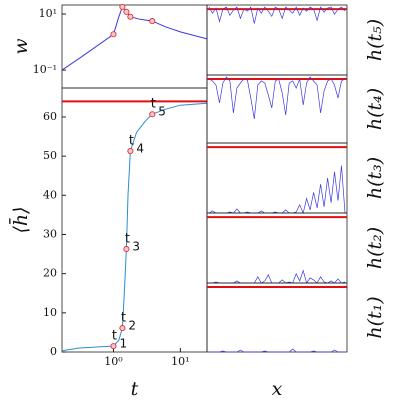  What do you see at coordinates (375, 248) in the screenshot?
I see `y-axis-label: h(t₂)` at bounding box center [375, 248].